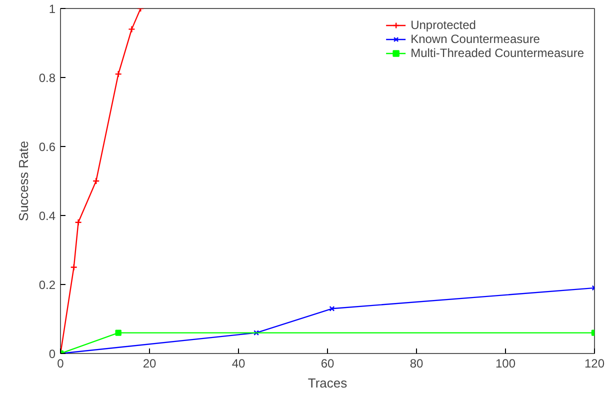  Describe the element at coordinates (23, 181) in the screenshot. I see `y-axis-title: Success Rate` at that location.